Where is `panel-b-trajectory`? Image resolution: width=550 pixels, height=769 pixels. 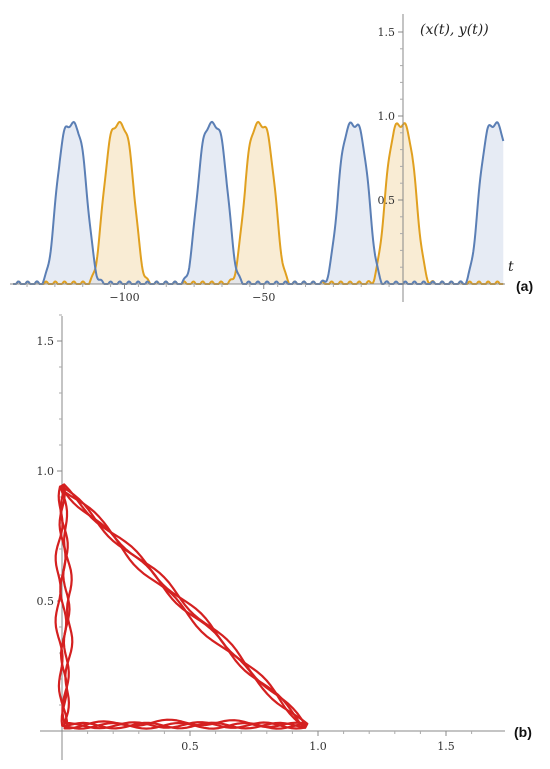 panel-b-trajectory is located at coordinates (181, 606).